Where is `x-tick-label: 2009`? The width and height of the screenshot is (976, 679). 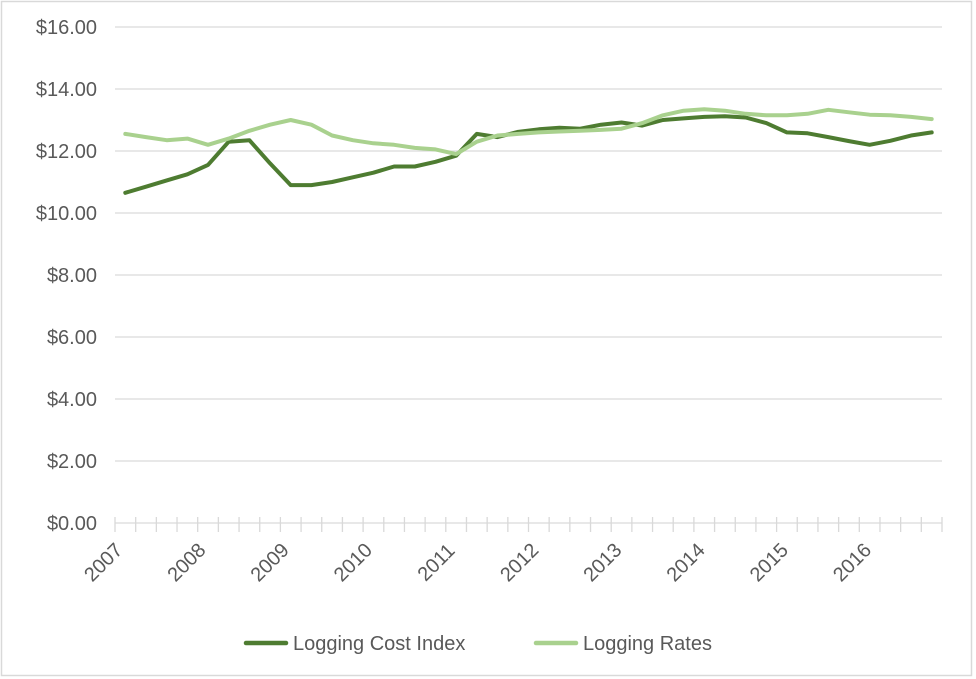 x-tick-label: 2009 is located at coordinates (270, 562).